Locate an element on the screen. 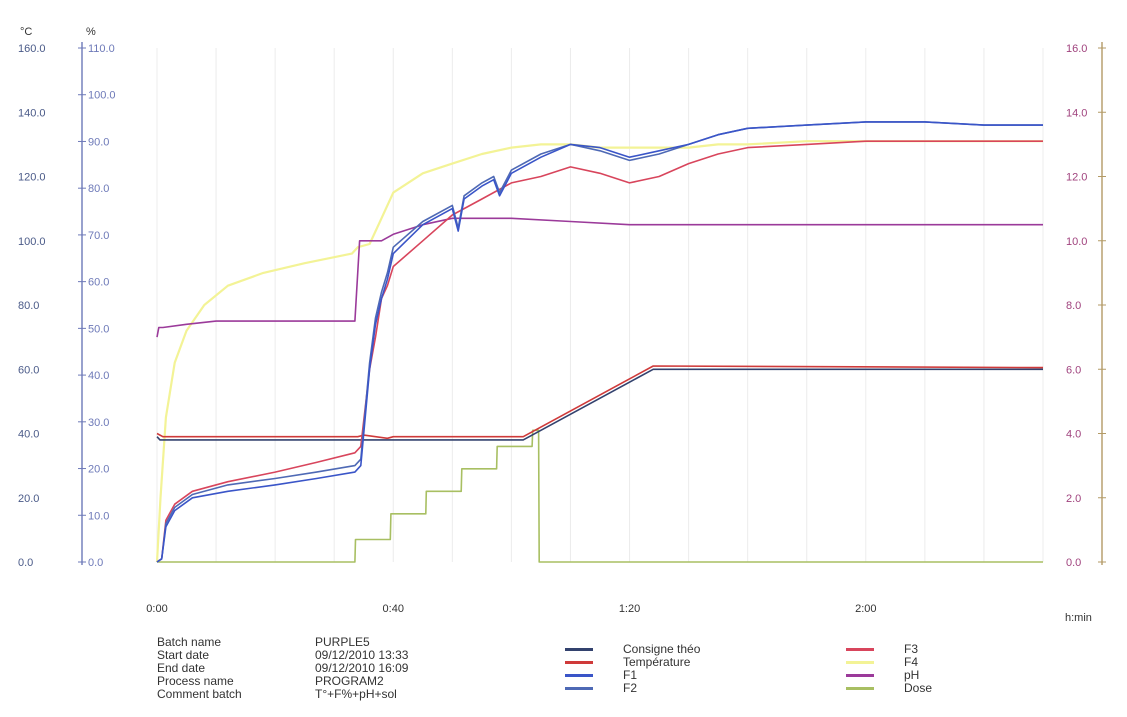  series-line-temp-rature is located at coordinates (600, 402).